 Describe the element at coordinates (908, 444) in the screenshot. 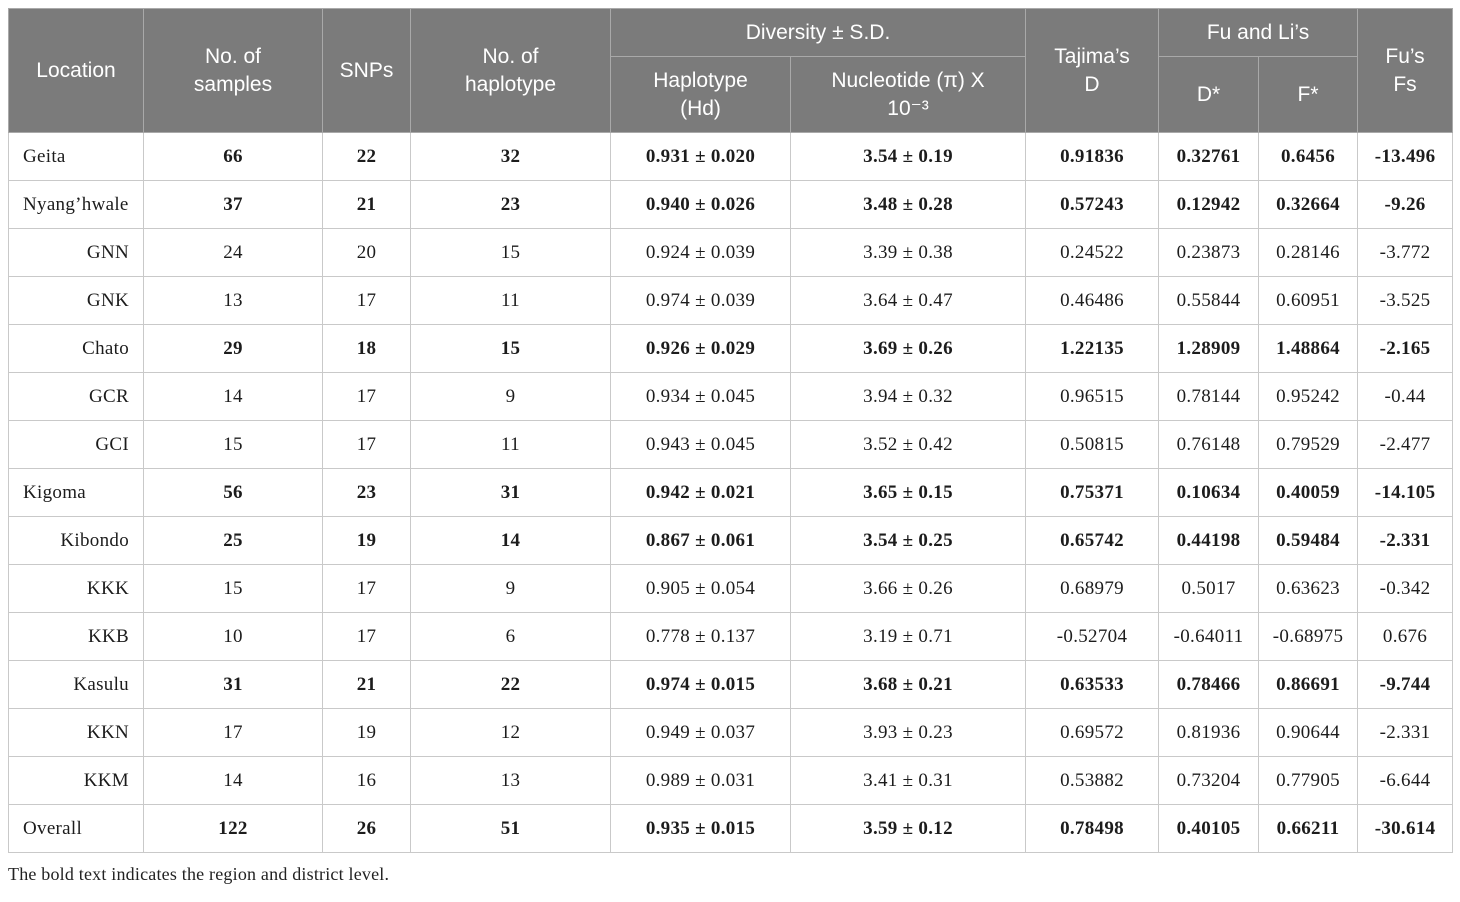

I see `cell-pi: 3.52 ± 0.42` at that location.